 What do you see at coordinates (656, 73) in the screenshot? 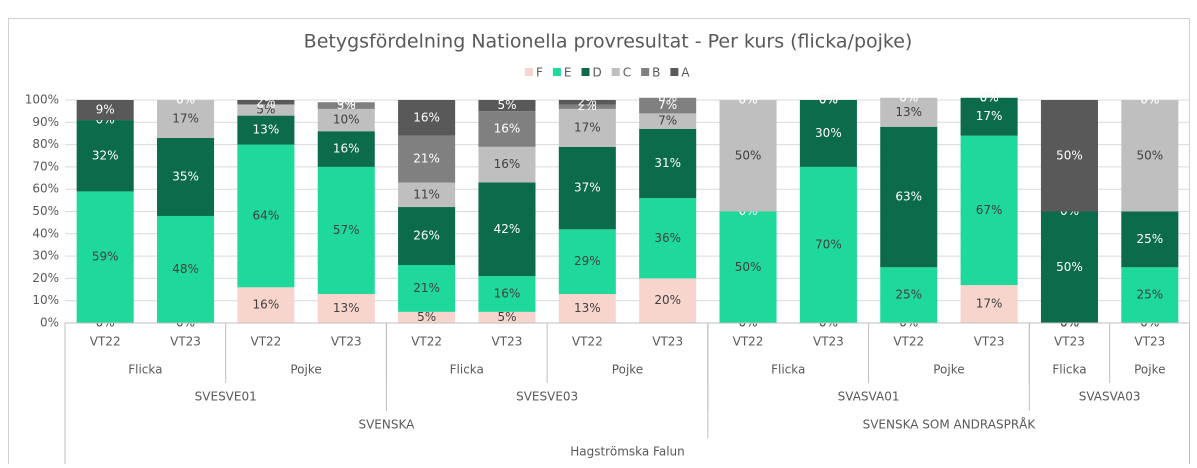
I see `legend-label: B` at bounding box center [656, 73].